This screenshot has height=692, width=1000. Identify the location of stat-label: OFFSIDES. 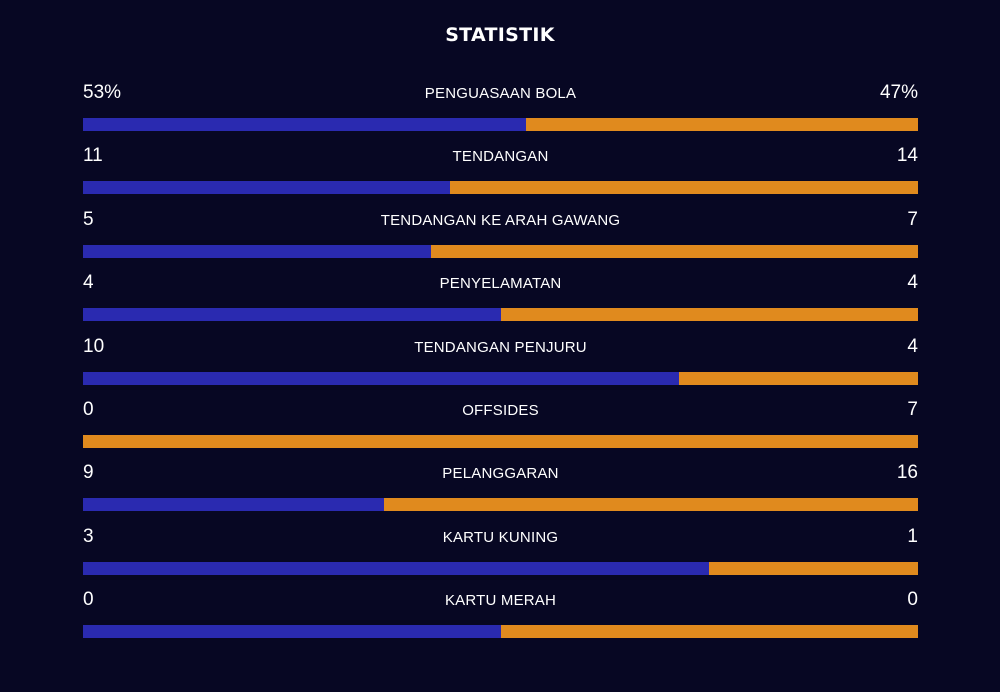
(500, 410).